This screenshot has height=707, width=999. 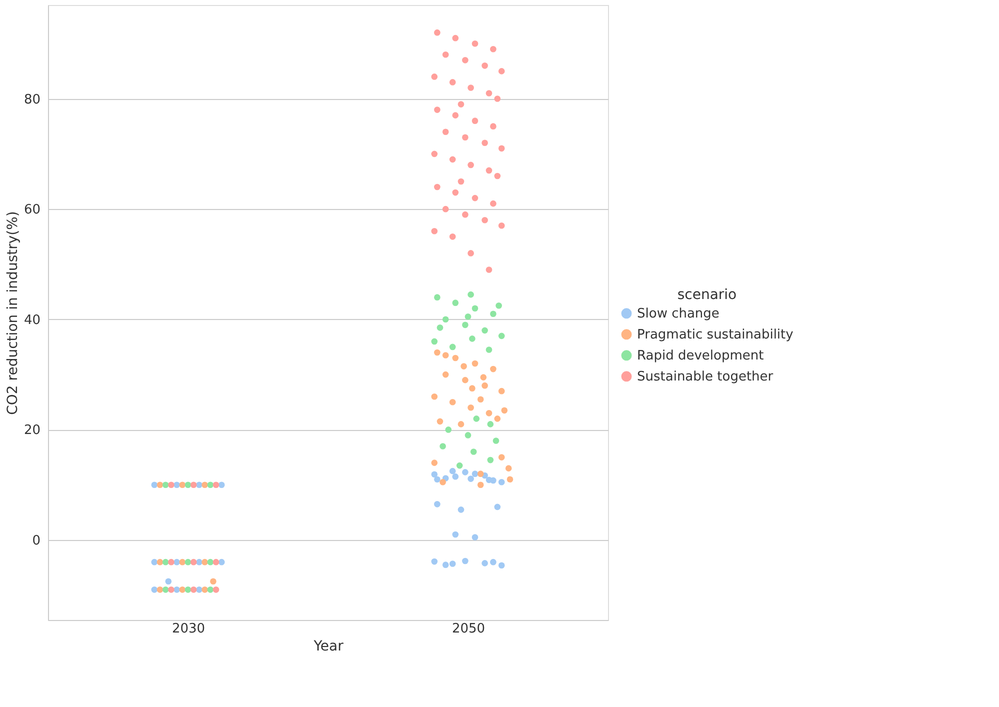 I want to click on x-axis-title: Year, so click(x=328, y=646).